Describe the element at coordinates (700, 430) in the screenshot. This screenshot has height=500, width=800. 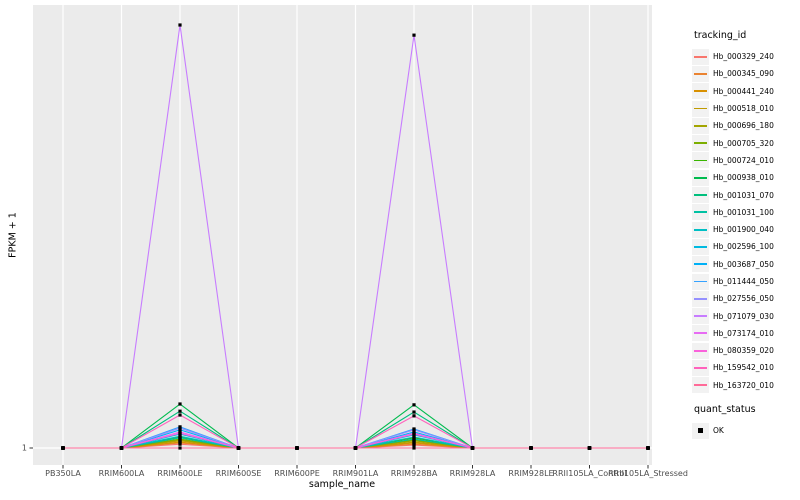
I see `black-square-marker-icon` at that location.